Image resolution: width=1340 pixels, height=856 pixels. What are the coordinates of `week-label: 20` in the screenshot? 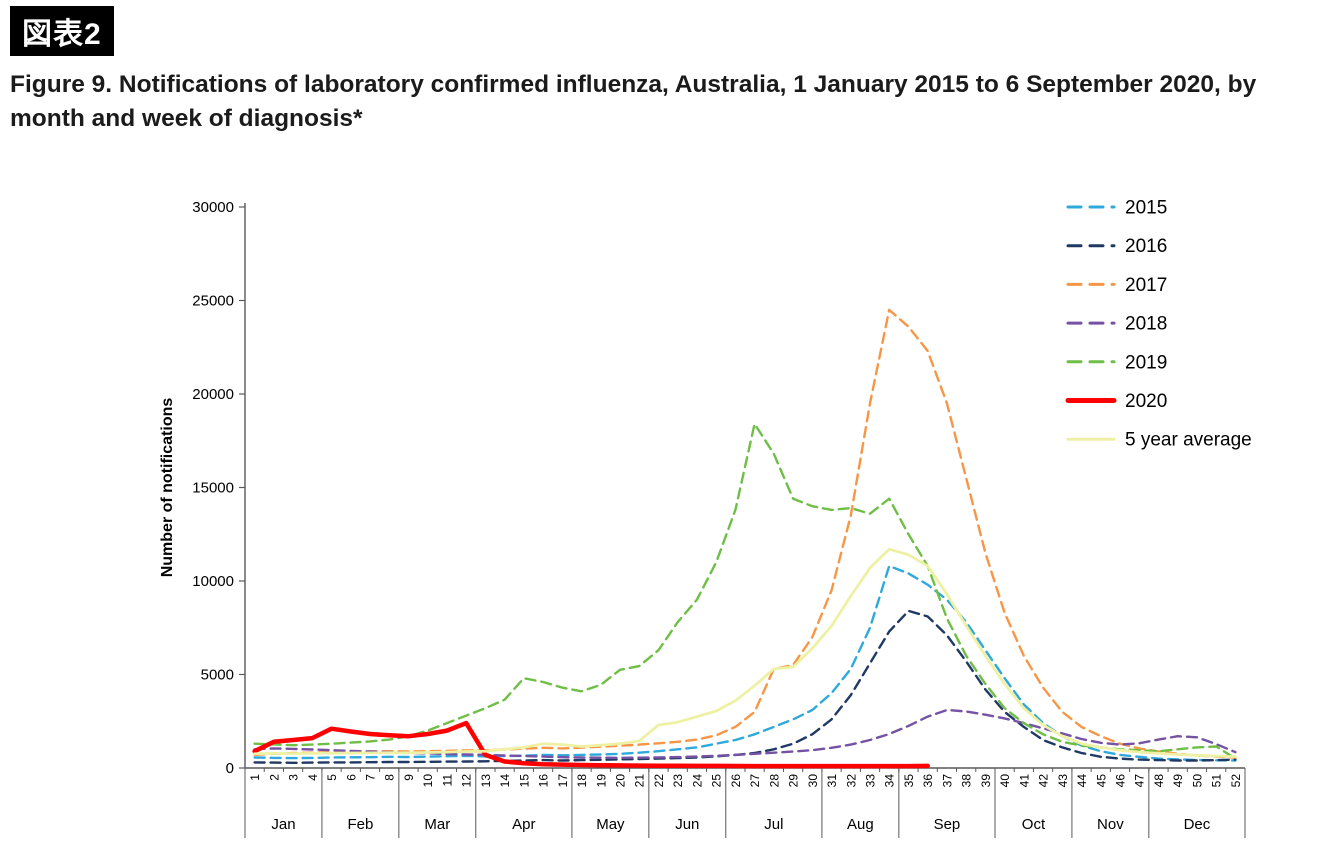 It's located at (621, 781).